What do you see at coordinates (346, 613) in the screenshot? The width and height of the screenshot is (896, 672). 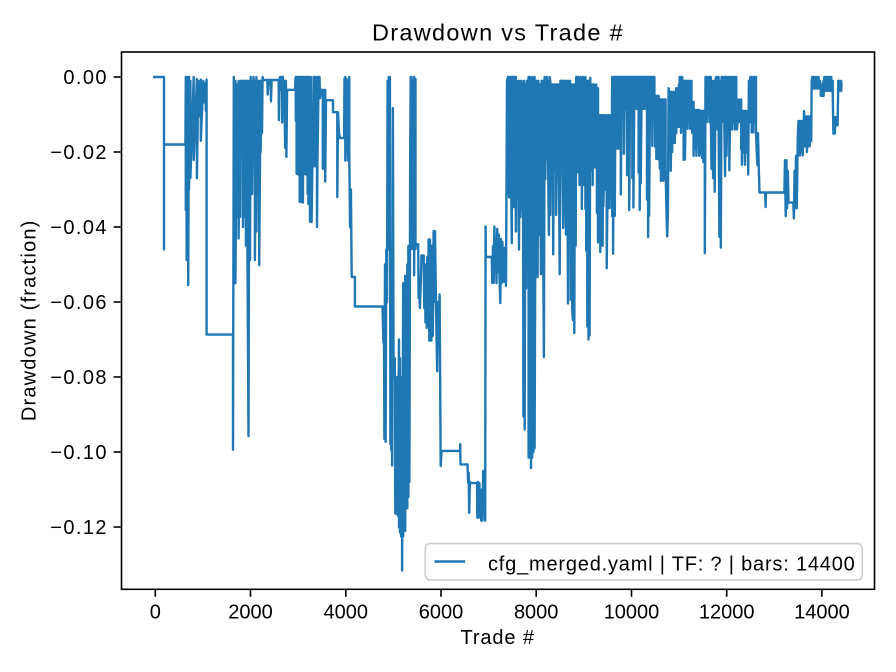 I see `svg-text: 4000` at bounding box center [346, 613].